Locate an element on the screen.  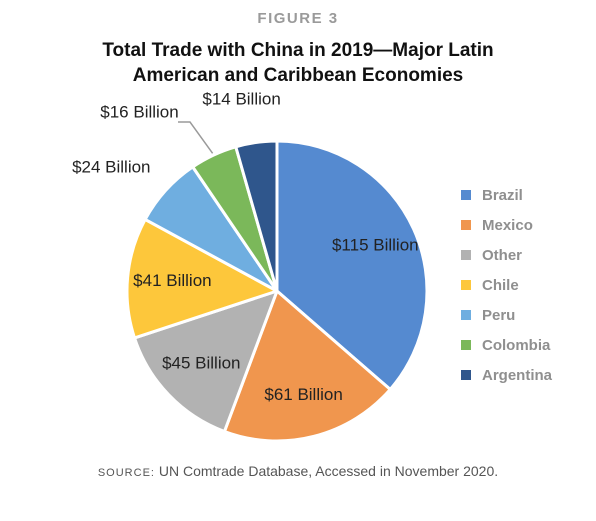
legend-label-chile: Chile is located at coordinates (500, 285).